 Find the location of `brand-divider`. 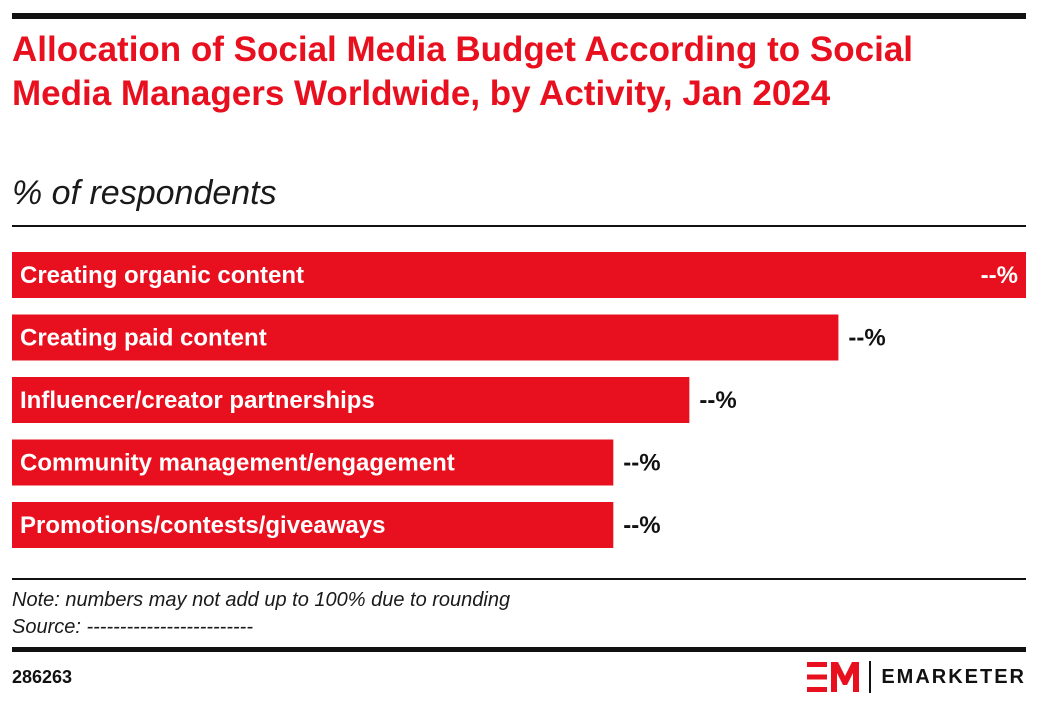

brand-divider is located at coordinates (870, 677).